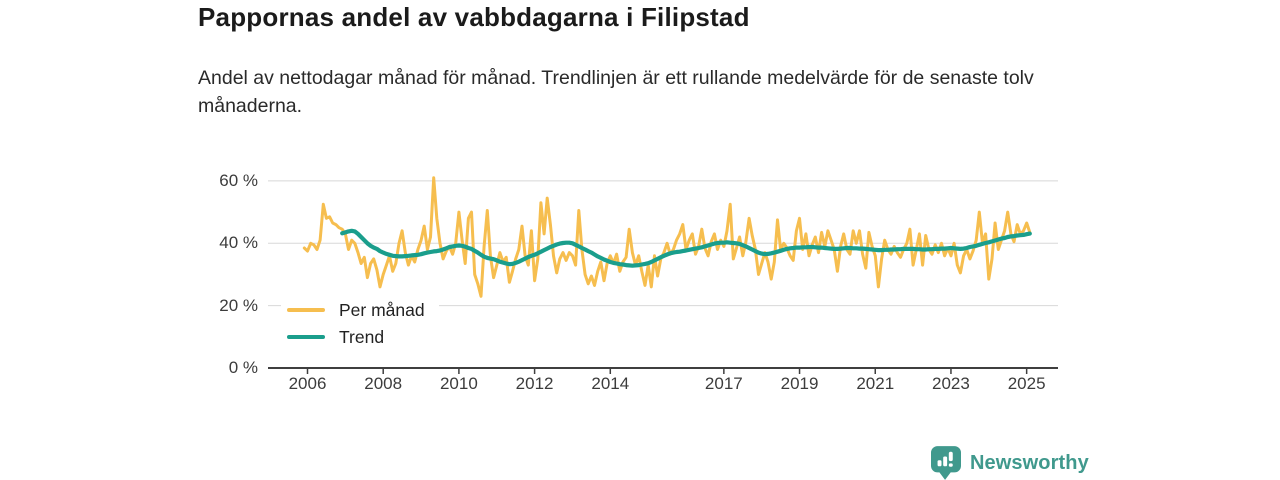  What do you see at coordinates (238, 180) in the screenshot?
I see `y-axis-tick-label: 60 %` at bounding box center [238, 180].